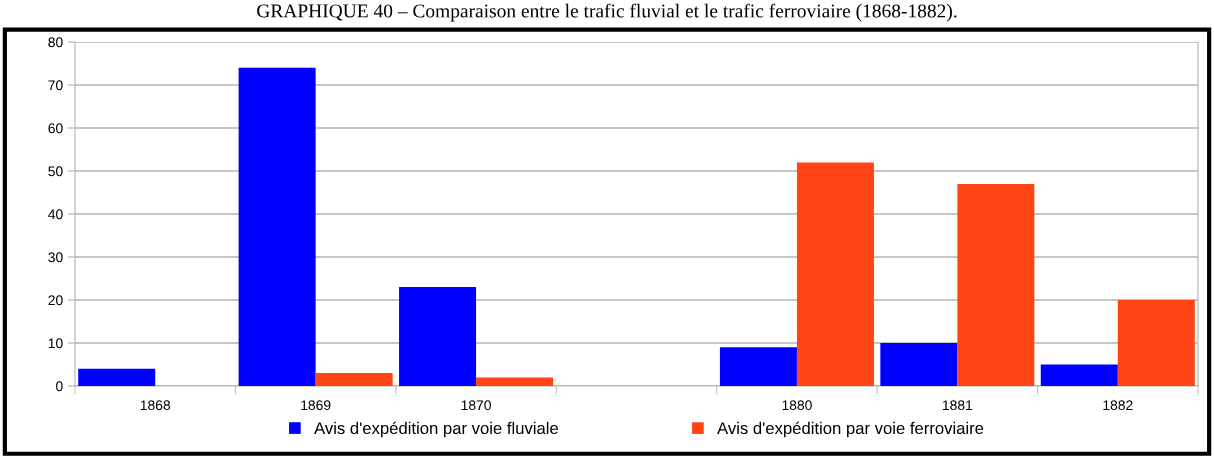 This screenshot has height=456, width=1214. Describe the element at coordinates (316, 405) in the screenshot. I see `x-tick-label: 1869` at that location.